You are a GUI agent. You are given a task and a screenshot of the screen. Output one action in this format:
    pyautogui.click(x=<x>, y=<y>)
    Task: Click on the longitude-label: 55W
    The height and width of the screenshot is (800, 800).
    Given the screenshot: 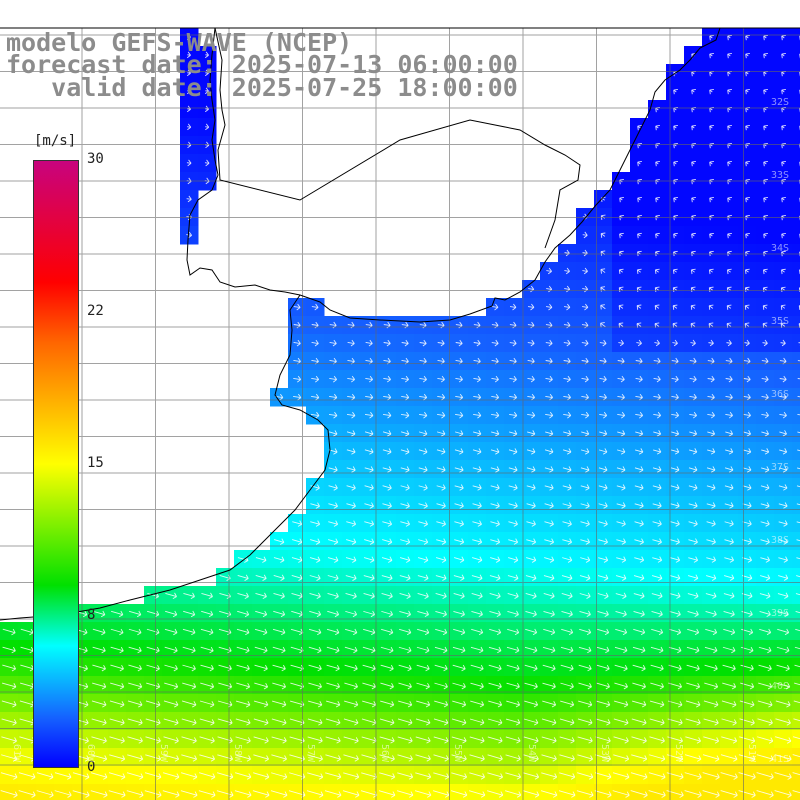 What is the action you would take?
    pyautogui.click(x=457, y=753)
    